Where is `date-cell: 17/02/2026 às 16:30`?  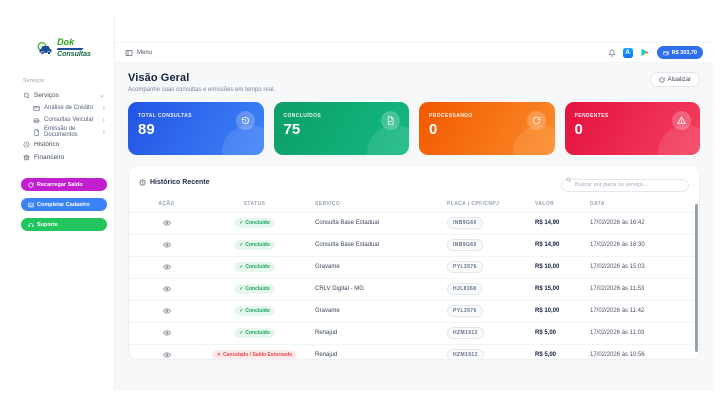 date-cell: 17/02/2026 às 16:30 is located at coordinates (617, 245).